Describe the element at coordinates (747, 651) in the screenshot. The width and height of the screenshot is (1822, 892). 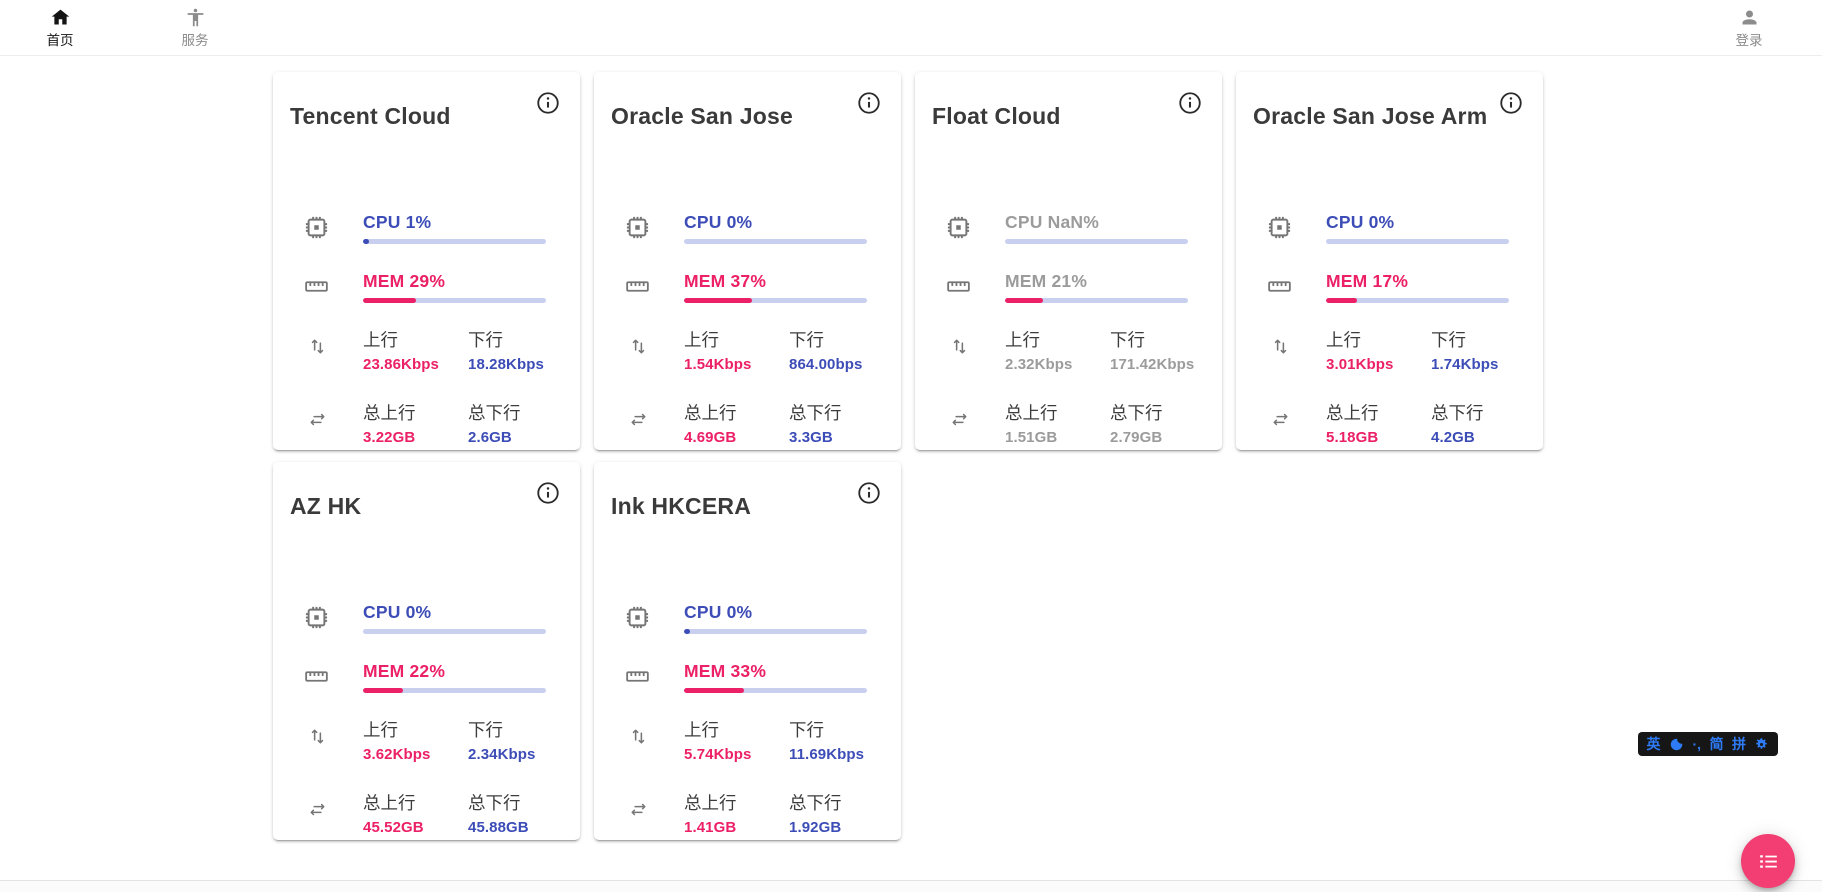
I see `server-card: Ink HKCERA CPU 0% MEM 33%` at that location.